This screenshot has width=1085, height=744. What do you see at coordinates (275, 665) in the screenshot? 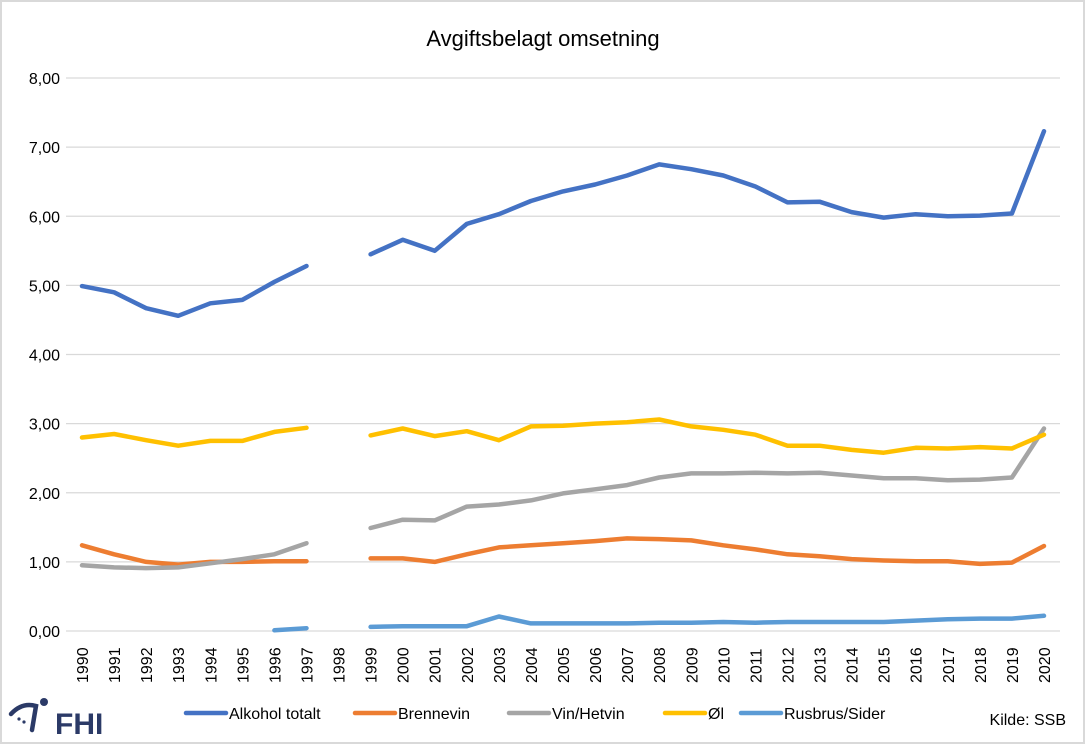
I see `x-tick-label: 1996` at bounding box center [275, 665].